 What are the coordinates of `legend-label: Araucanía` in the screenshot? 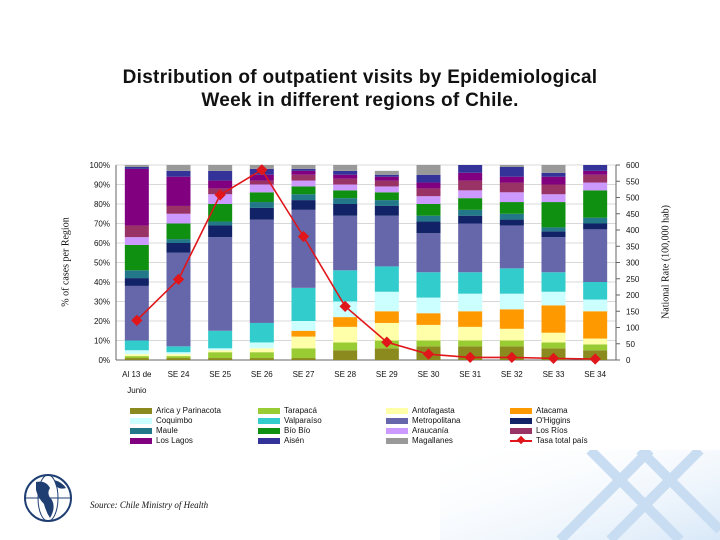 It's located at (430, 430).